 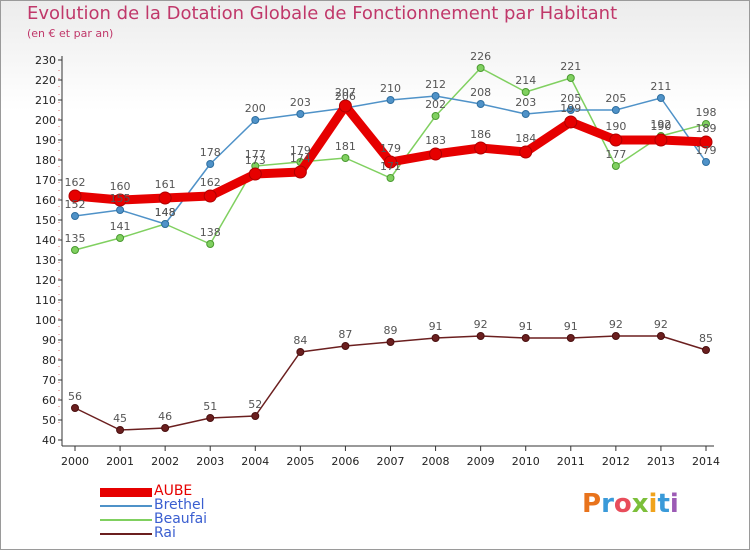 I want to click on legend-swatch-rai, so click(x=126, y=534).